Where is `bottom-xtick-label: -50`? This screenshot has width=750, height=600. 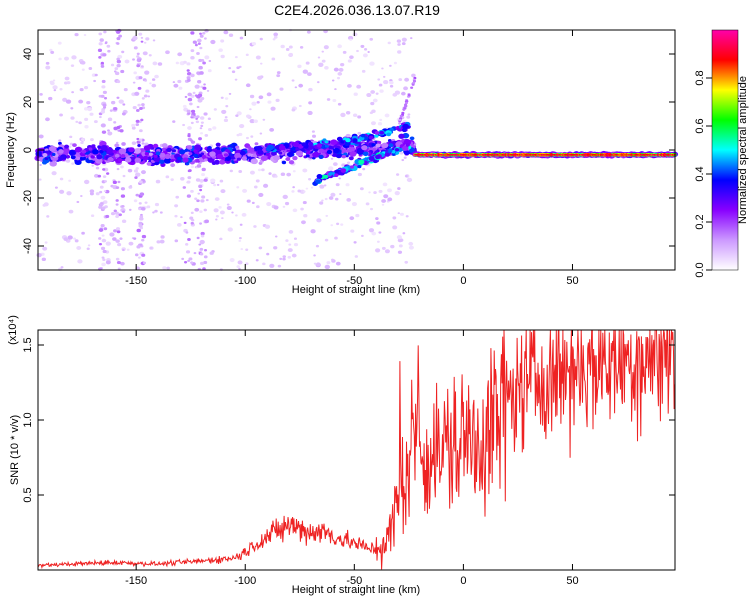
bottom-xtick-label: -50 is located at coordinates (354, 581).